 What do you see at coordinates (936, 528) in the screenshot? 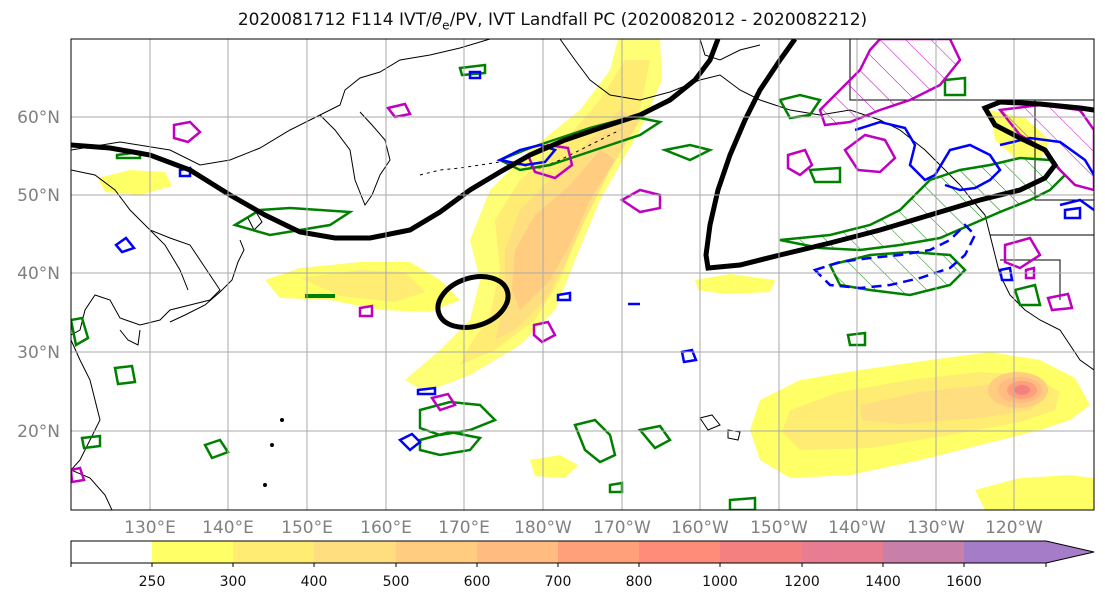
I see `lon-label-130w: 130°W` at bounding box center [936, 528].